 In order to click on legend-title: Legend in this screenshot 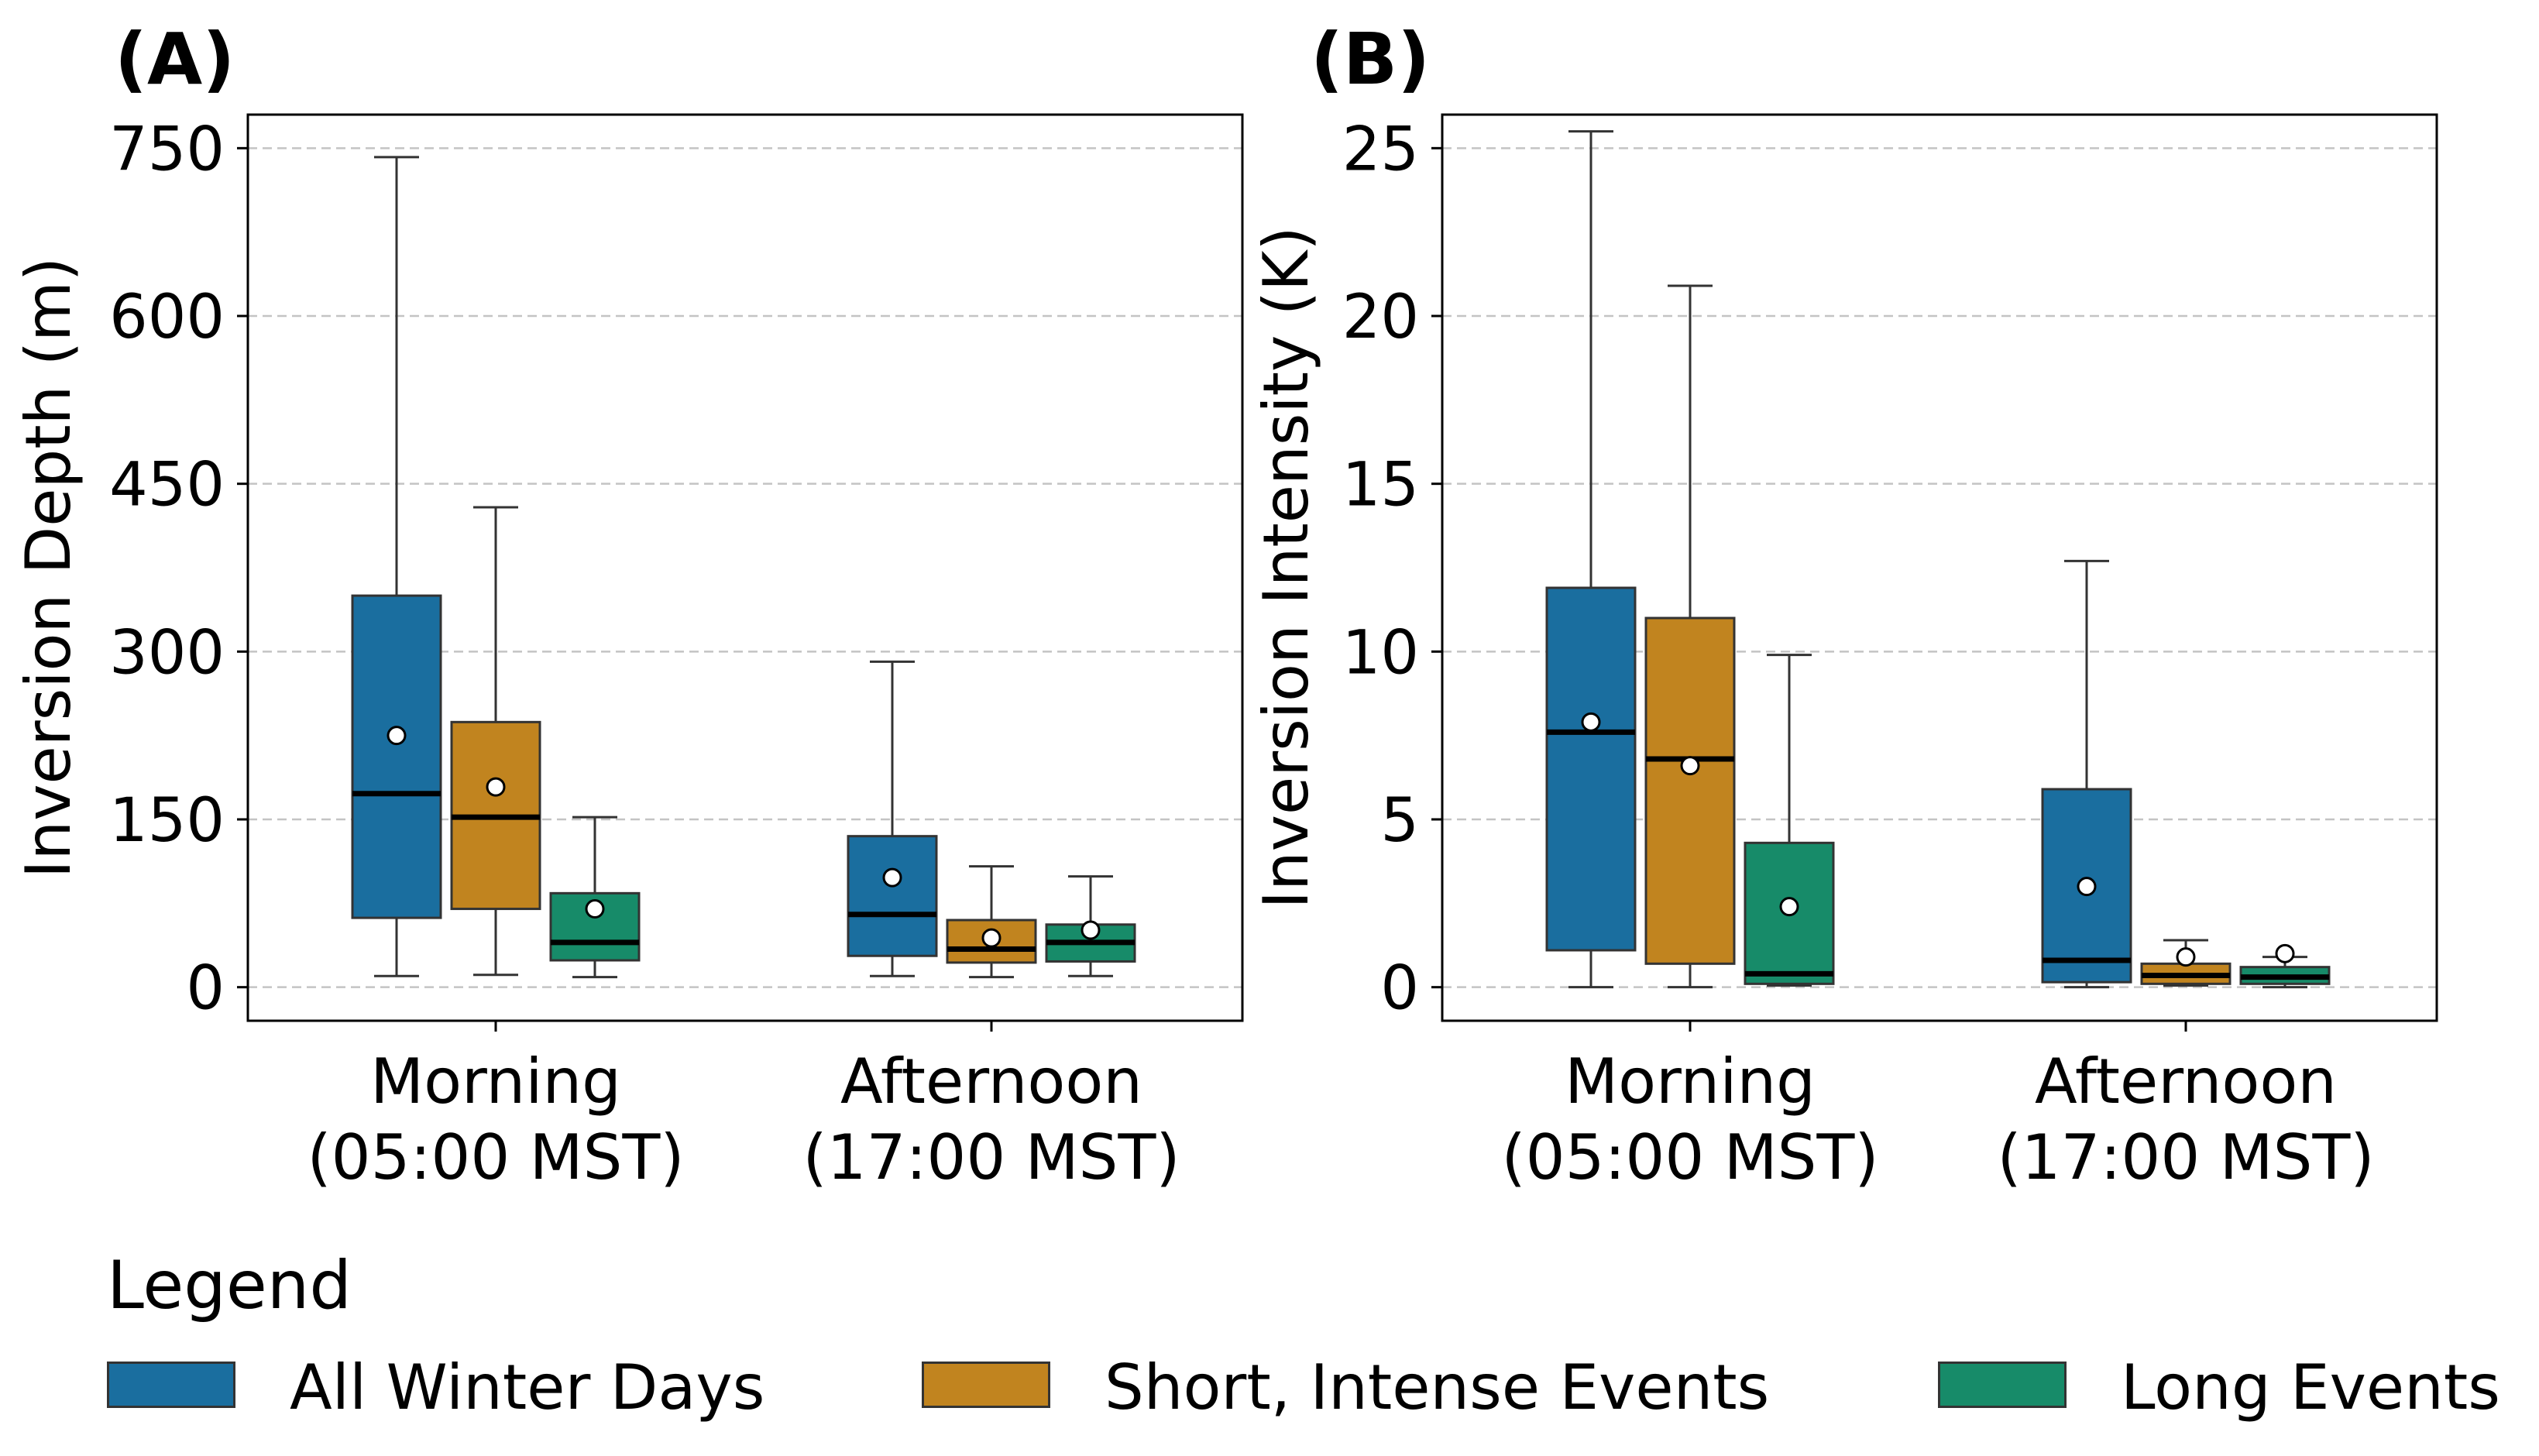, I will do `click(229, 1286)`.